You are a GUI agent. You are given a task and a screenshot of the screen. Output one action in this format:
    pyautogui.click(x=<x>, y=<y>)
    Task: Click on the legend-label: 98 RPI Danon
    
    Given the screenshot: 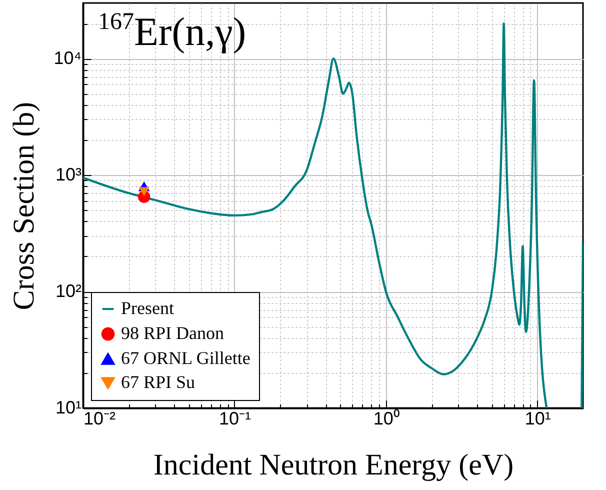 What is the action you would take?
    pyautogui.click(x=172, y=333)
    